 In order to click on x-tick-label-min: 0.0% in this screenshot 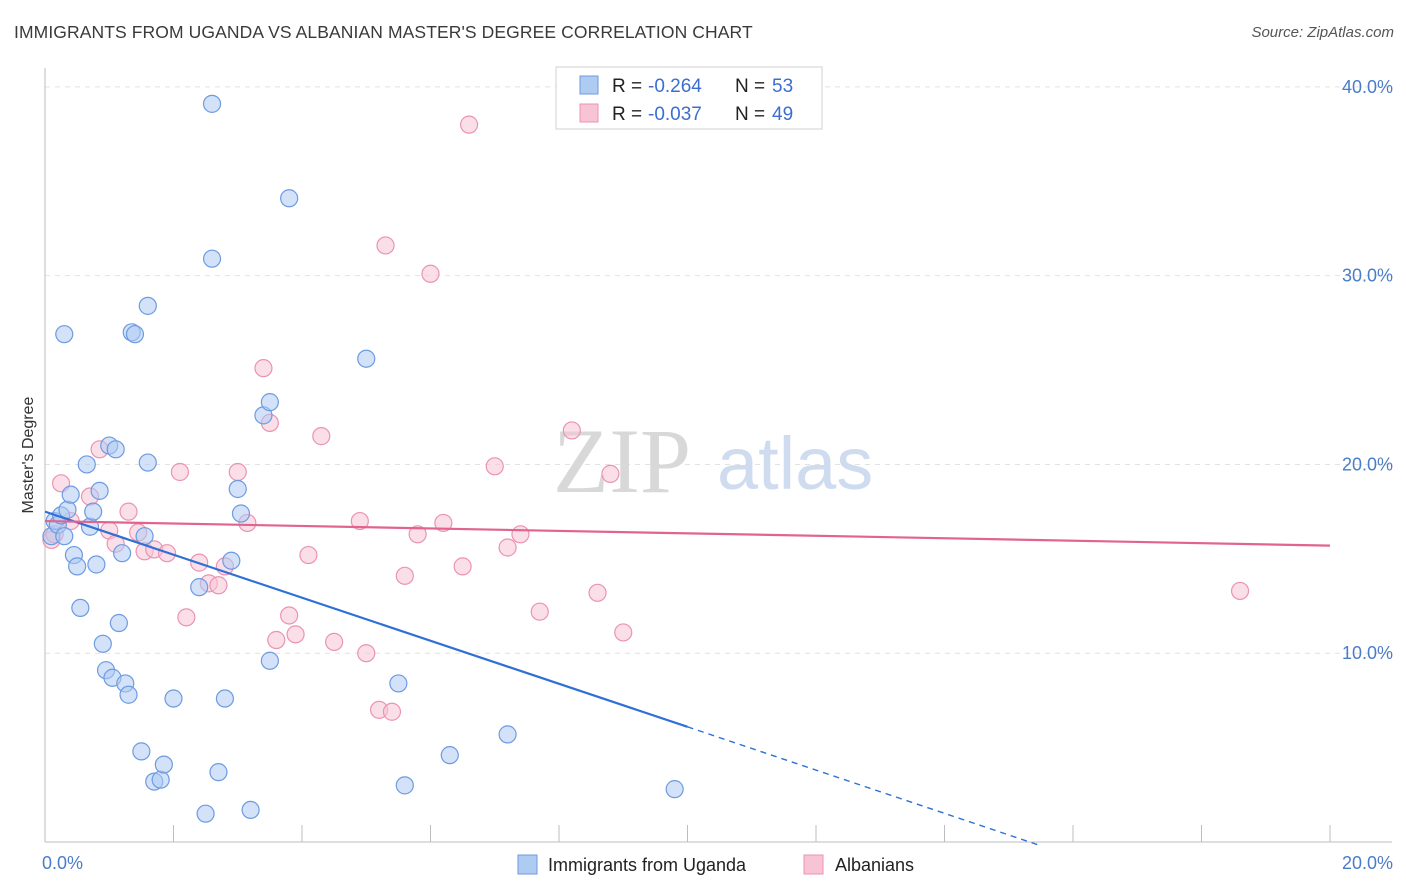, I will do `click(62, 863)`.